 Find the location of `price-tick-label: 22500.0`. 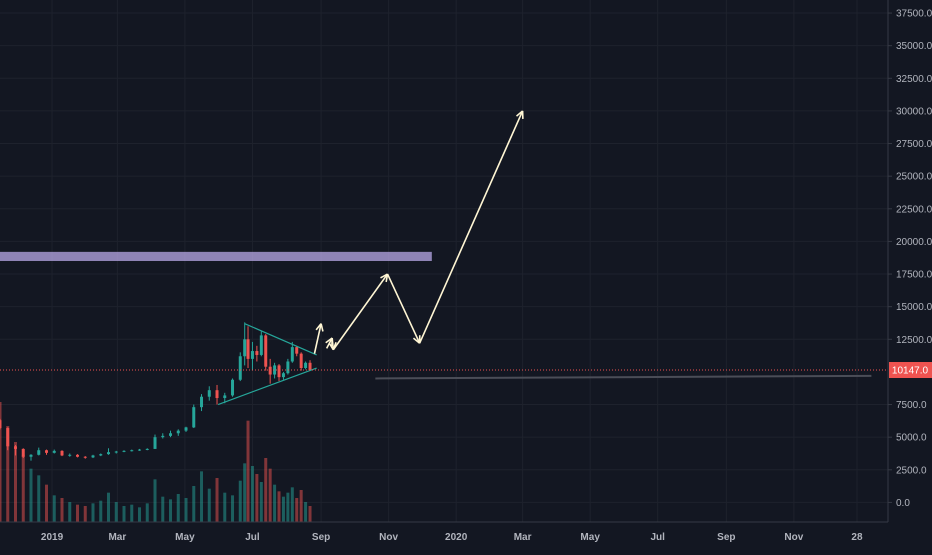

price-tick-label: 22500.0 is located at coordinates (914, 209).